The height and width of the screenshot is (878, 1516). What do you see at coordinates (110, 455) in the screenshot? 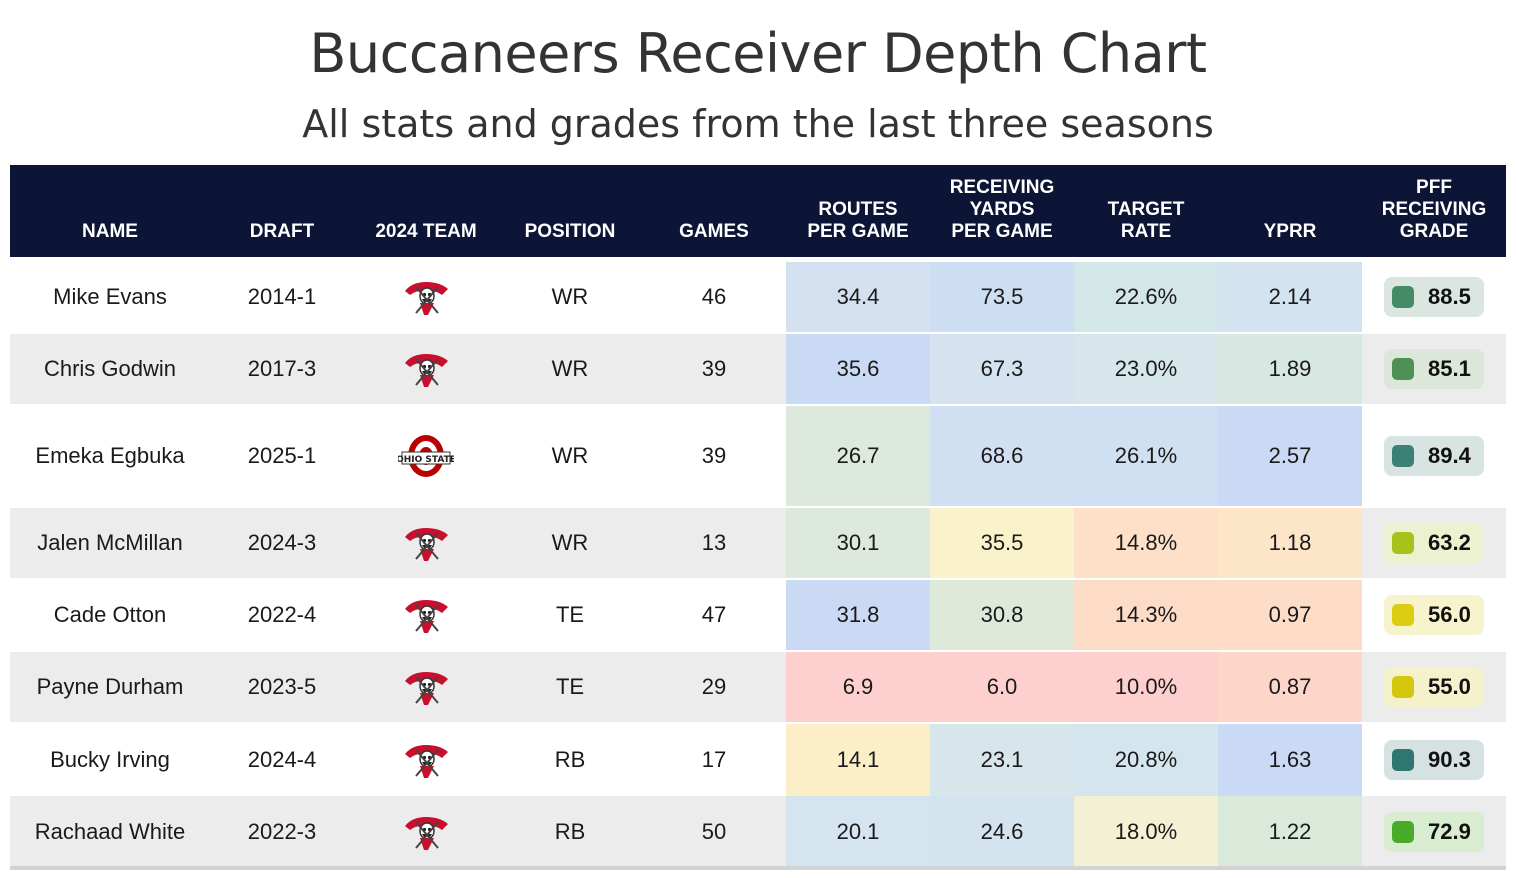
I see `cell-name: Emeka Egbuka` at bounding box center [110, 455].